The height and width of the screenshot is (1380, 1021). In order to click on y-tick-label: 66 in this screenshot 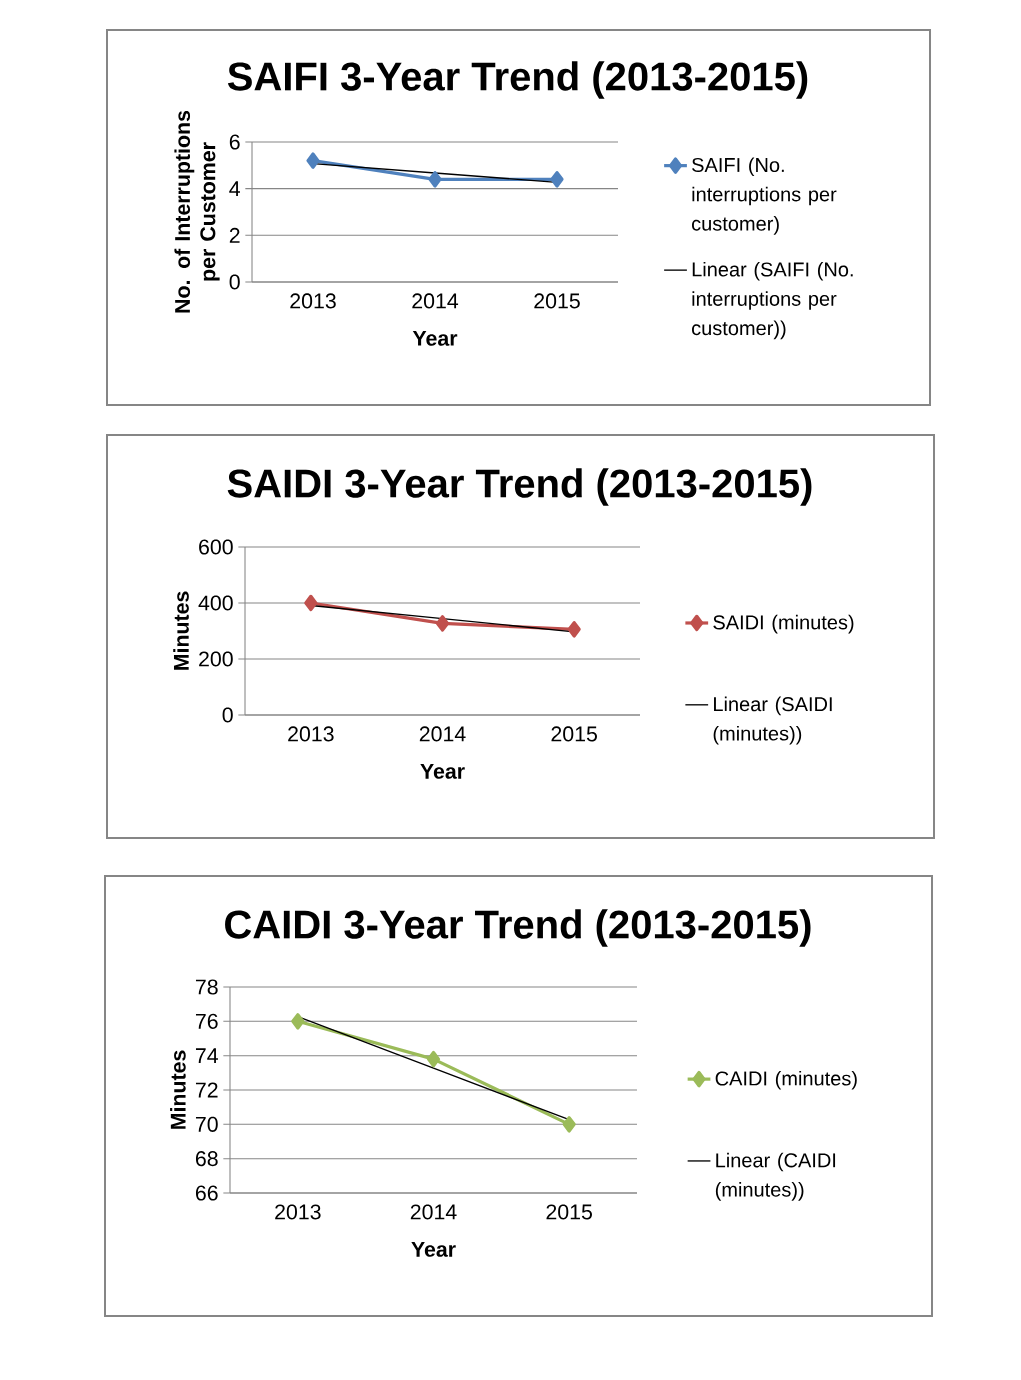, I will do `click(206, 1193)`.